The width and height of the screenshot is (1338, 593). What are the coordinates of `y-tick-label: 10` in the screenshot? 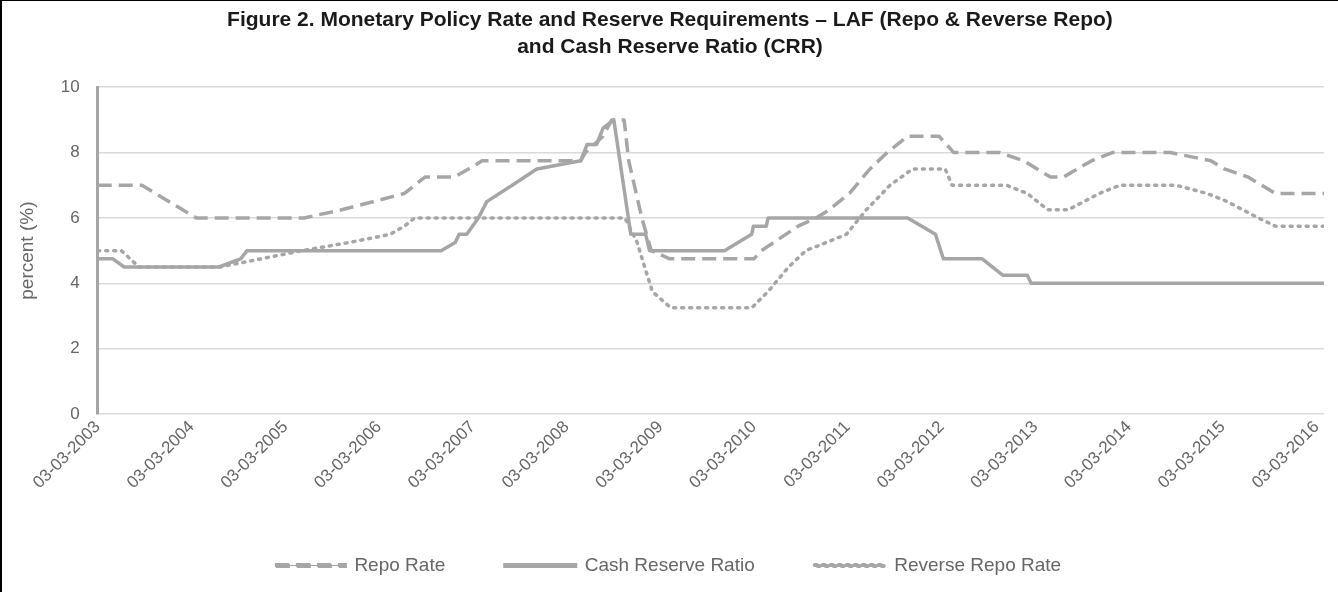 It's located at (70, 86).